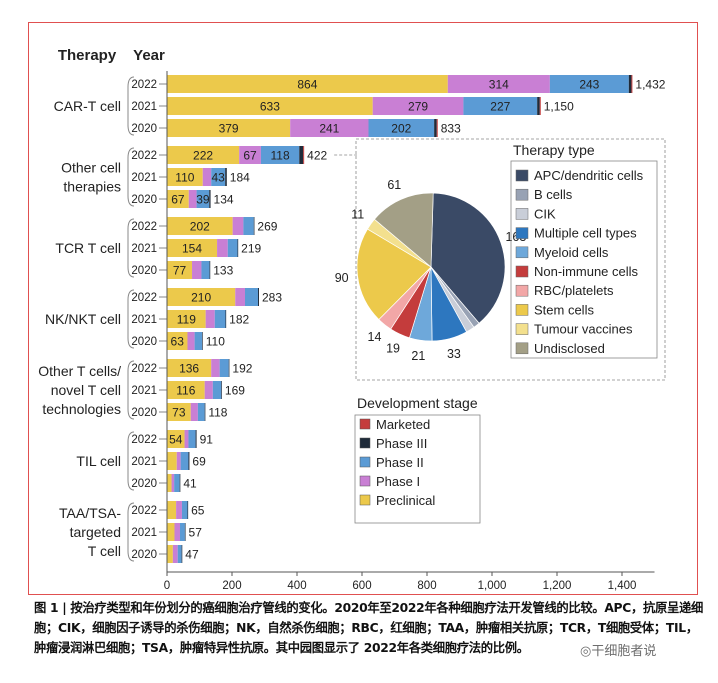  Describe the element at coordinates (192, 555) in the screenshot. I see `bar-total-label: 47` at that location.